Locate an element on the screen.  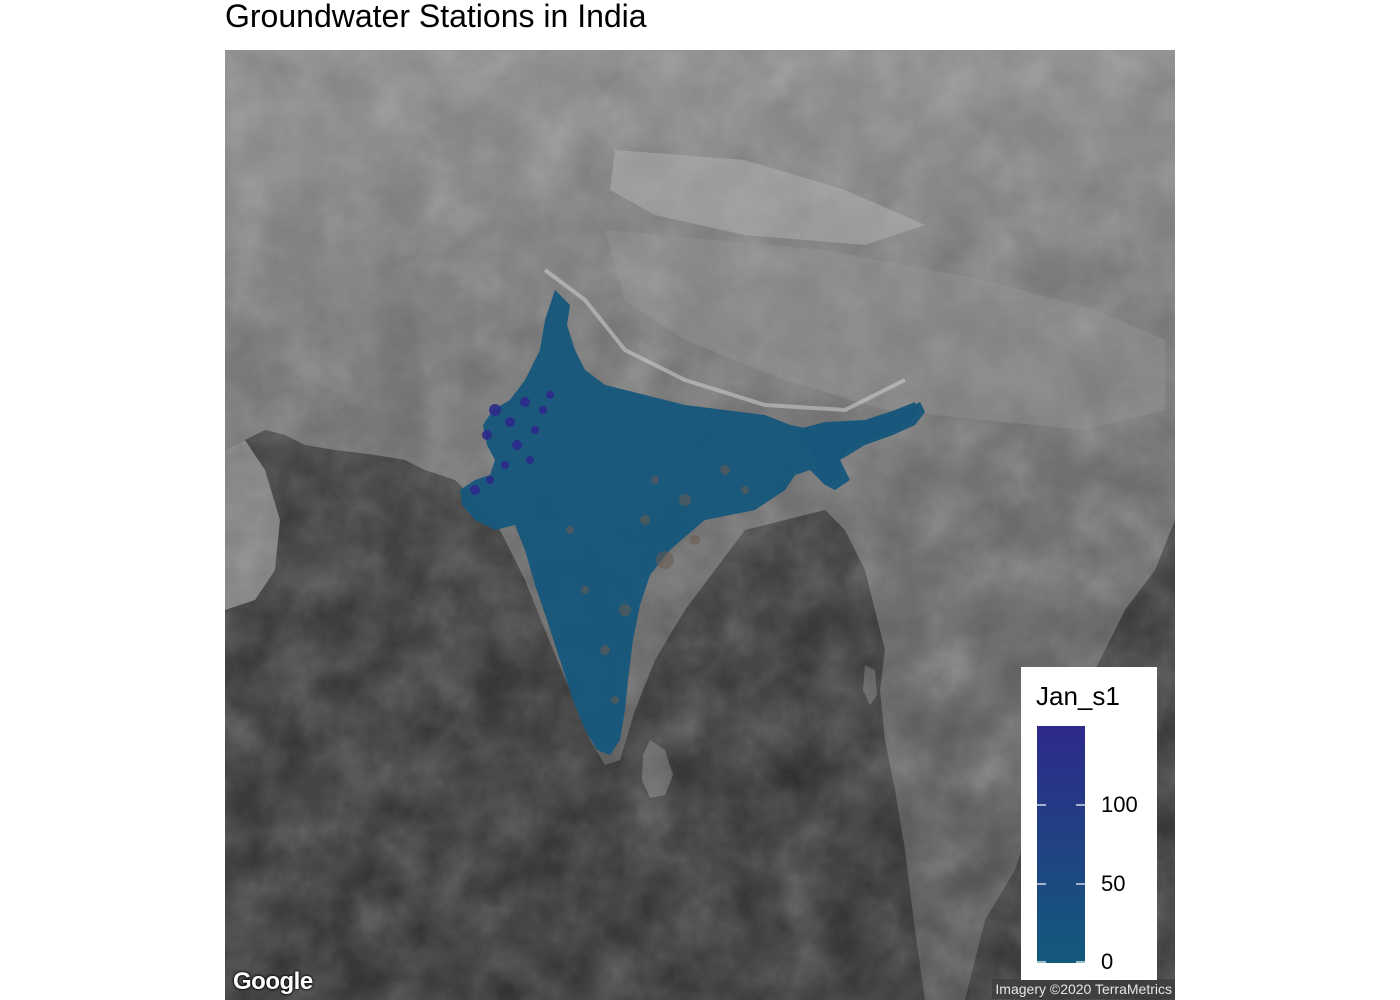
google-logo: Google is located at coordinates (273, 981).